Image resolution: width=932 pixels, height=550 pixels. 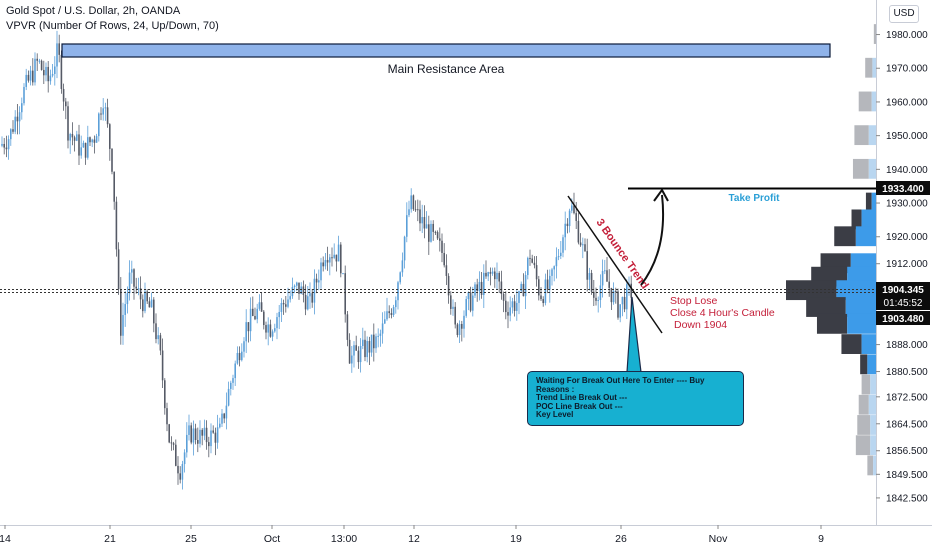 I want to click on currency-button: USD, so click(x=904, y=14).